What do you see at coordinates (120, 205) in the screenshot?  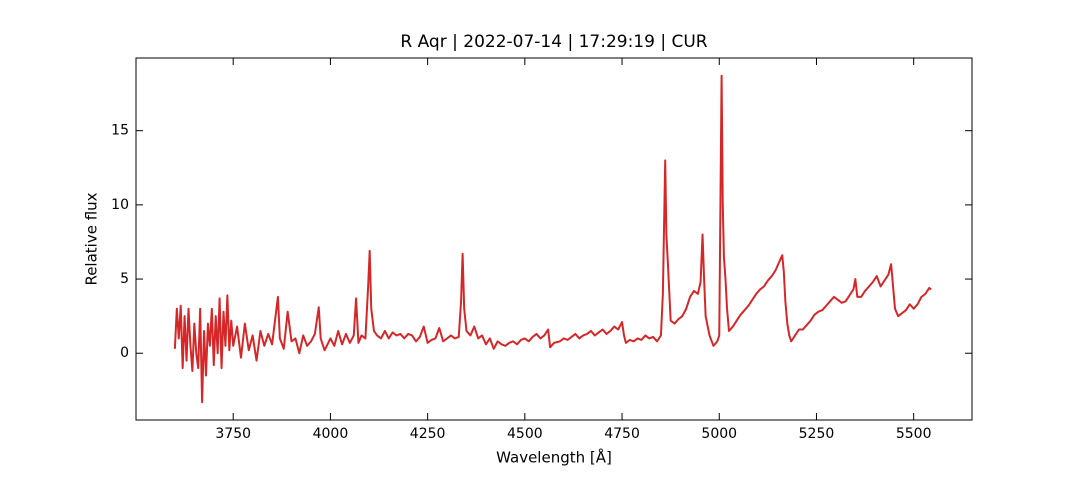 I see `y-tick-label: 10` at bounding box center [120, 205].